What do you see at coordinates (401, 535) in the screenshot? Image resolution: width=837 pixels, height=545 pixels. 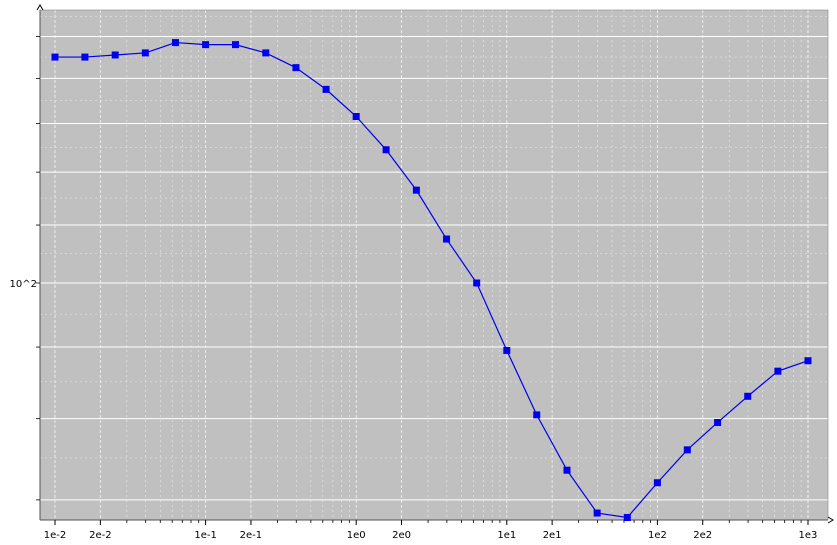 I see `x-tick-label: 2e0` at bounding box center [401, 535].